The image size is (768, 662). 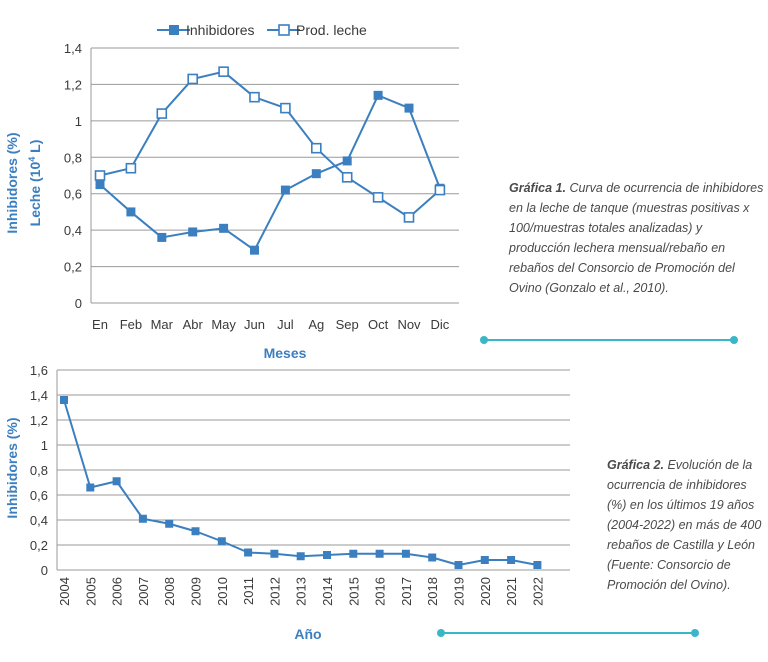 What do you see at coordinates (485, 591) in the screenshot?
I see `x-tick-label: 2020` at bounding box center [485, 591].